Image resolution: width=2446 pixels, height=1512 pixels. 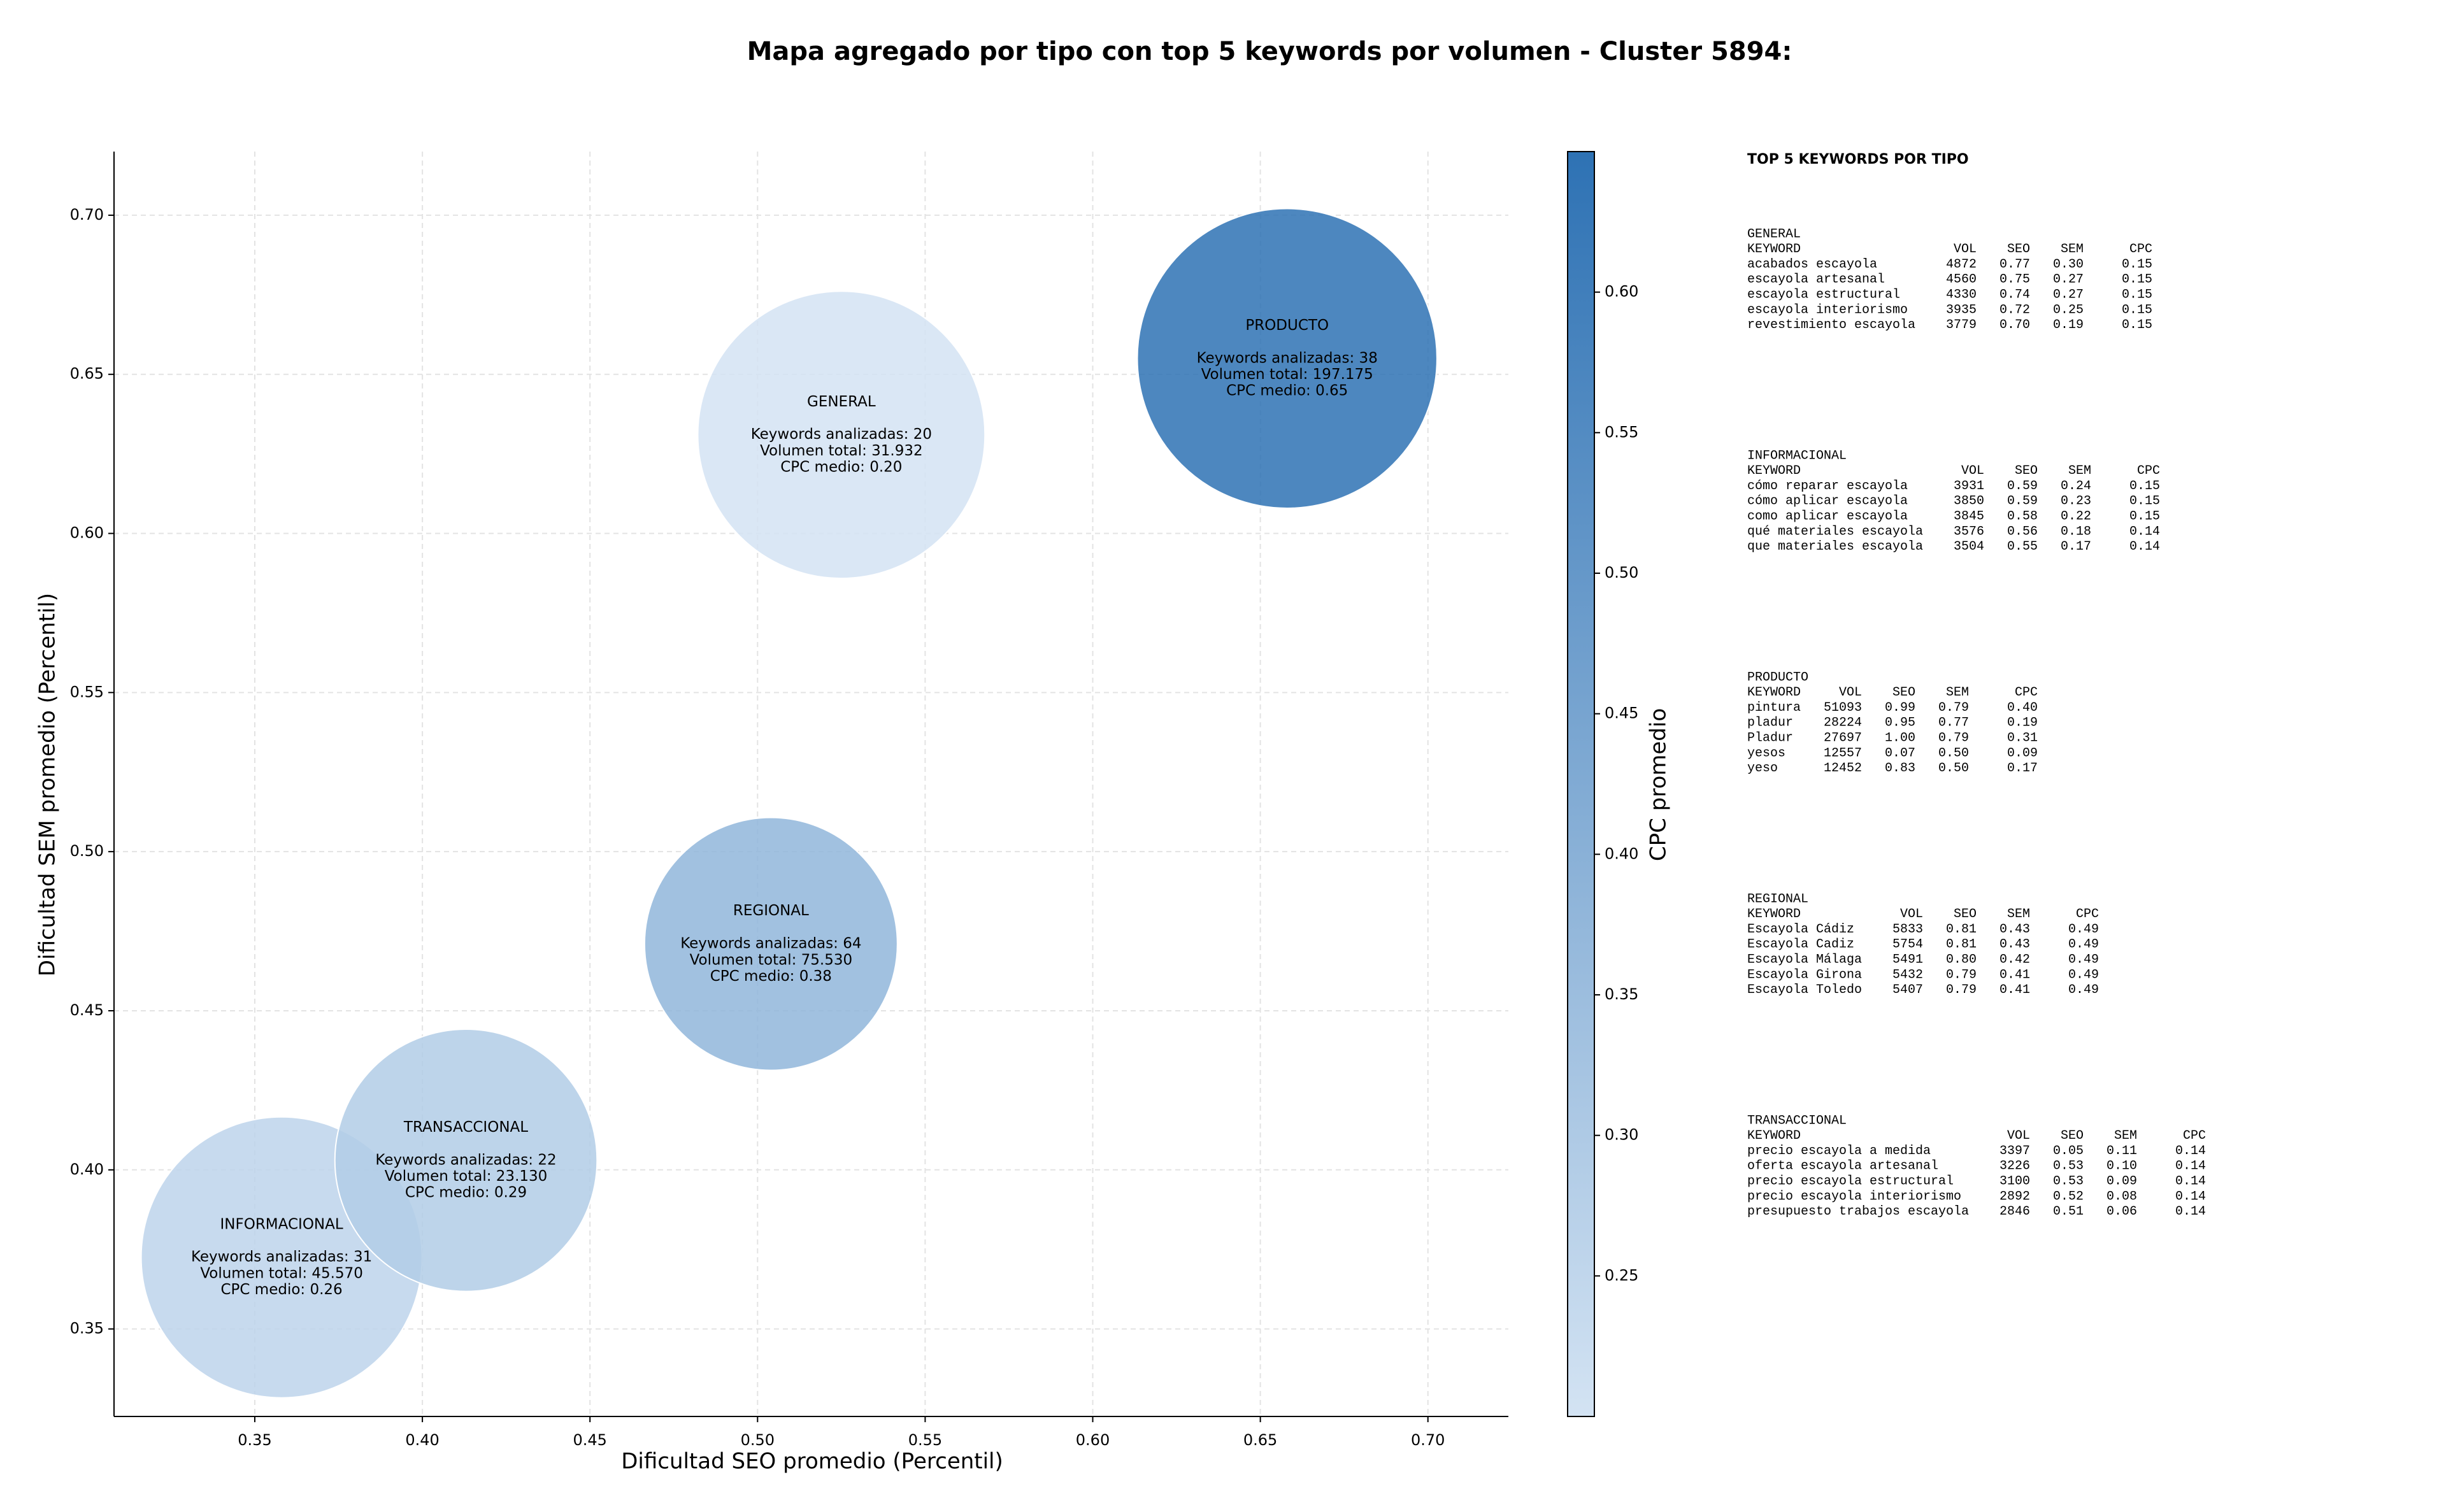 I want to click on colorbar-tick-label: 0.55, so click(x=1622, y=432).